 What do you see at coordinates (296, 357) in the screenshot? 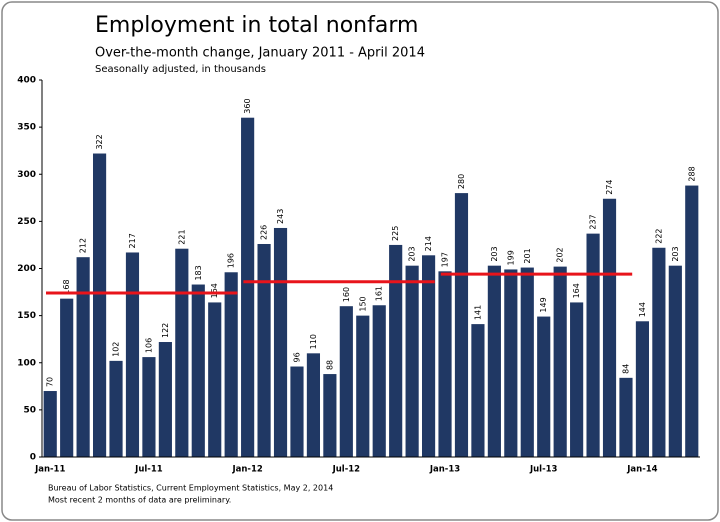
I see `value-label: 96` at bounding box center [296, 357].